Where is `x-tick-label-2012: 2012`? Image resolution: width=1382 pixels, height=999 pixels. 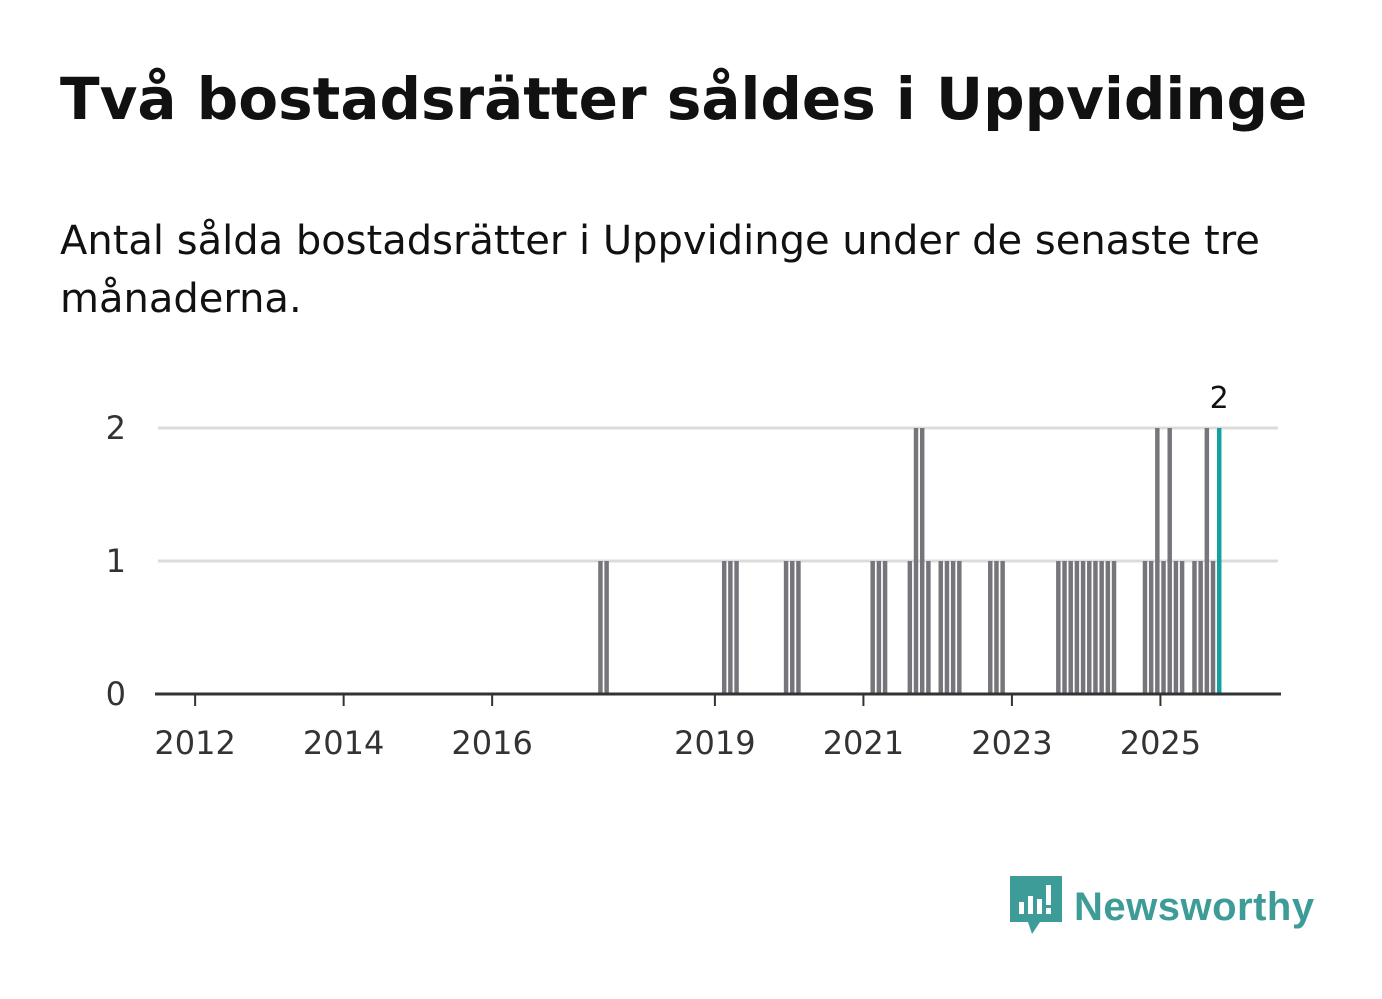 x-tick-label-2012: 2012 is located at coordinates (194, 743).